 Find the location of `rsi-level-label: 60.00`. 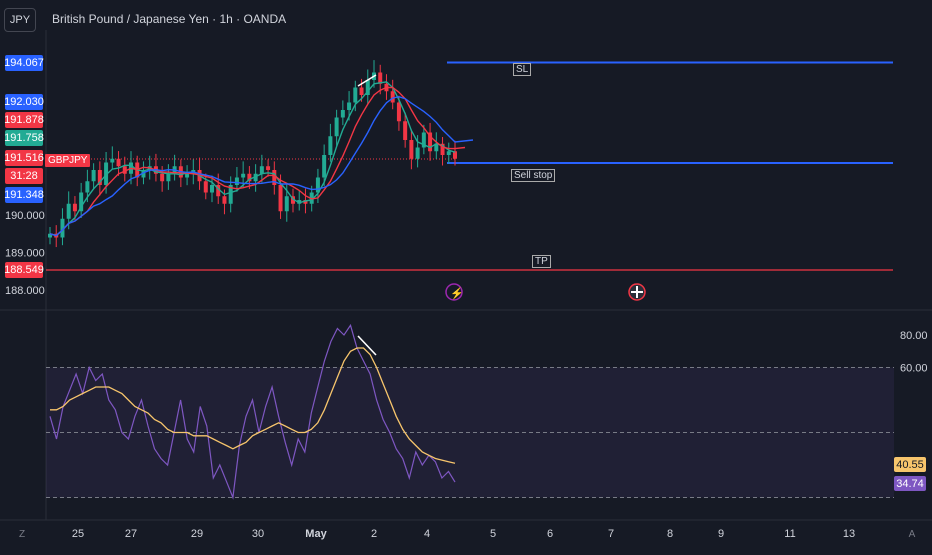

rsi-level-label: 60.00 is located at coordinates (914, 369).